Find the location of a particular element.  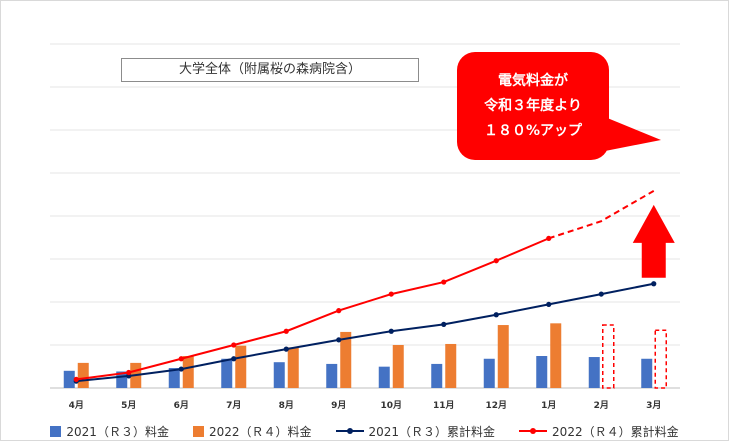

legend-item-2021-cumulative: 2021（Ｒ３）累計料金 is located at coordinates (415, 431).